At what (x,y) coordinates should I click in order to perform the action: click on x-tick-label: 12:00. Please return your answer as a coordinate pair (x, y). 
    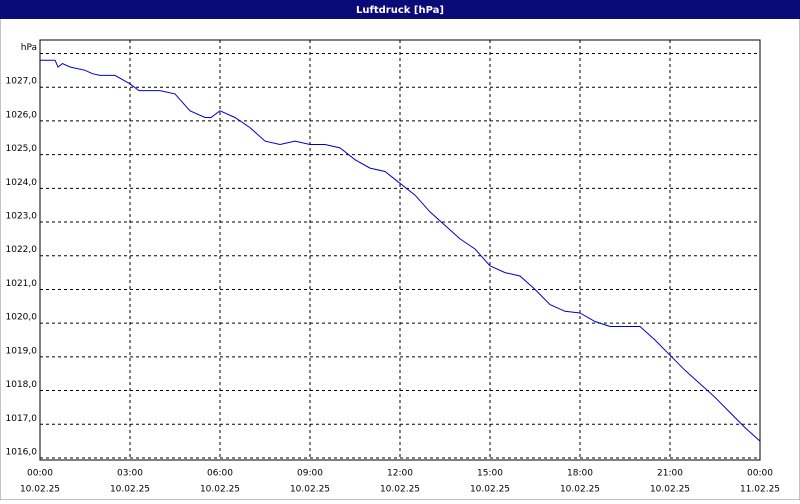
    Looking at the image, I should click on (400, 474).